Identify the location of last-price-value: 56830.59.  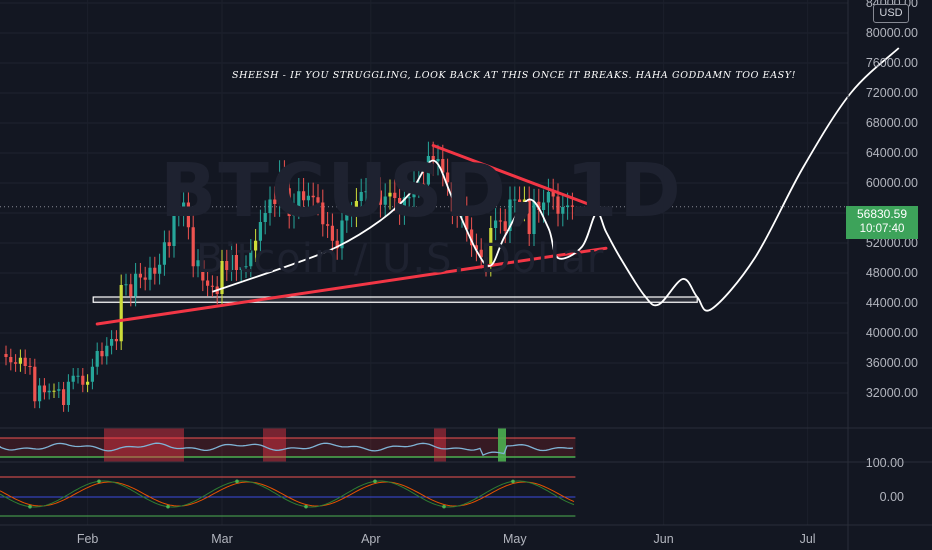
(882, 214).